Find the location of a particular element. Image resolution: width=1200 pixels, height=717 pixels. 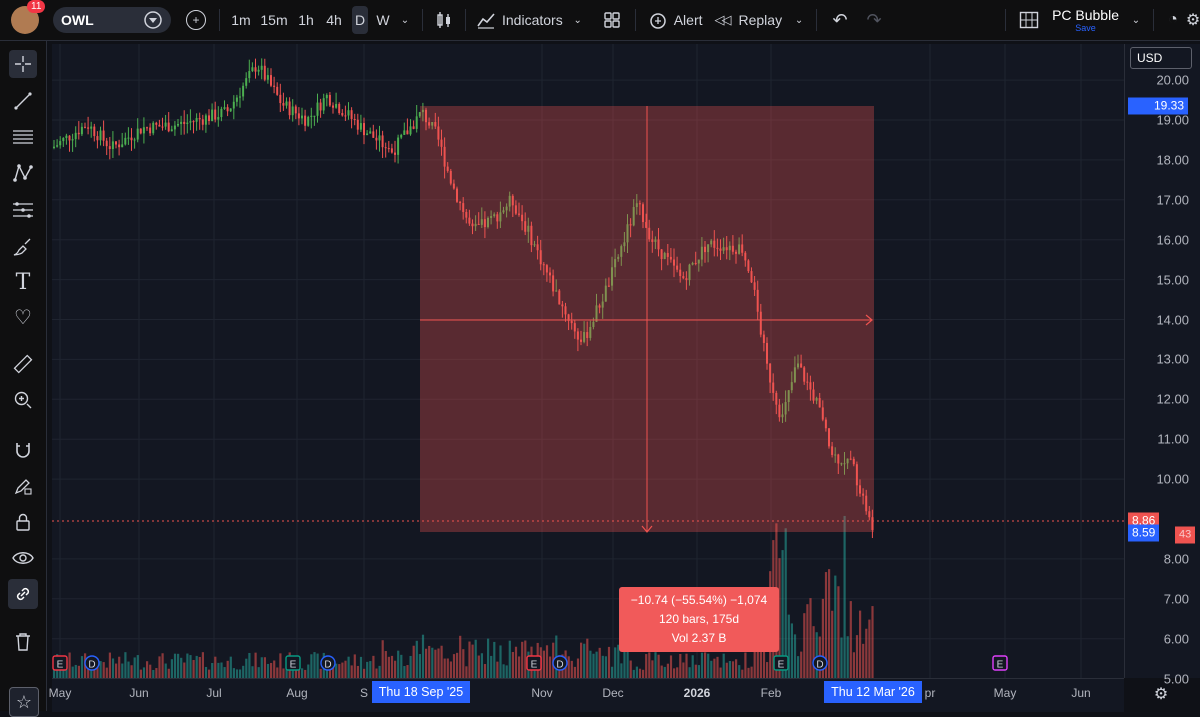

interval-w: W is located at coordinates (383, 20).